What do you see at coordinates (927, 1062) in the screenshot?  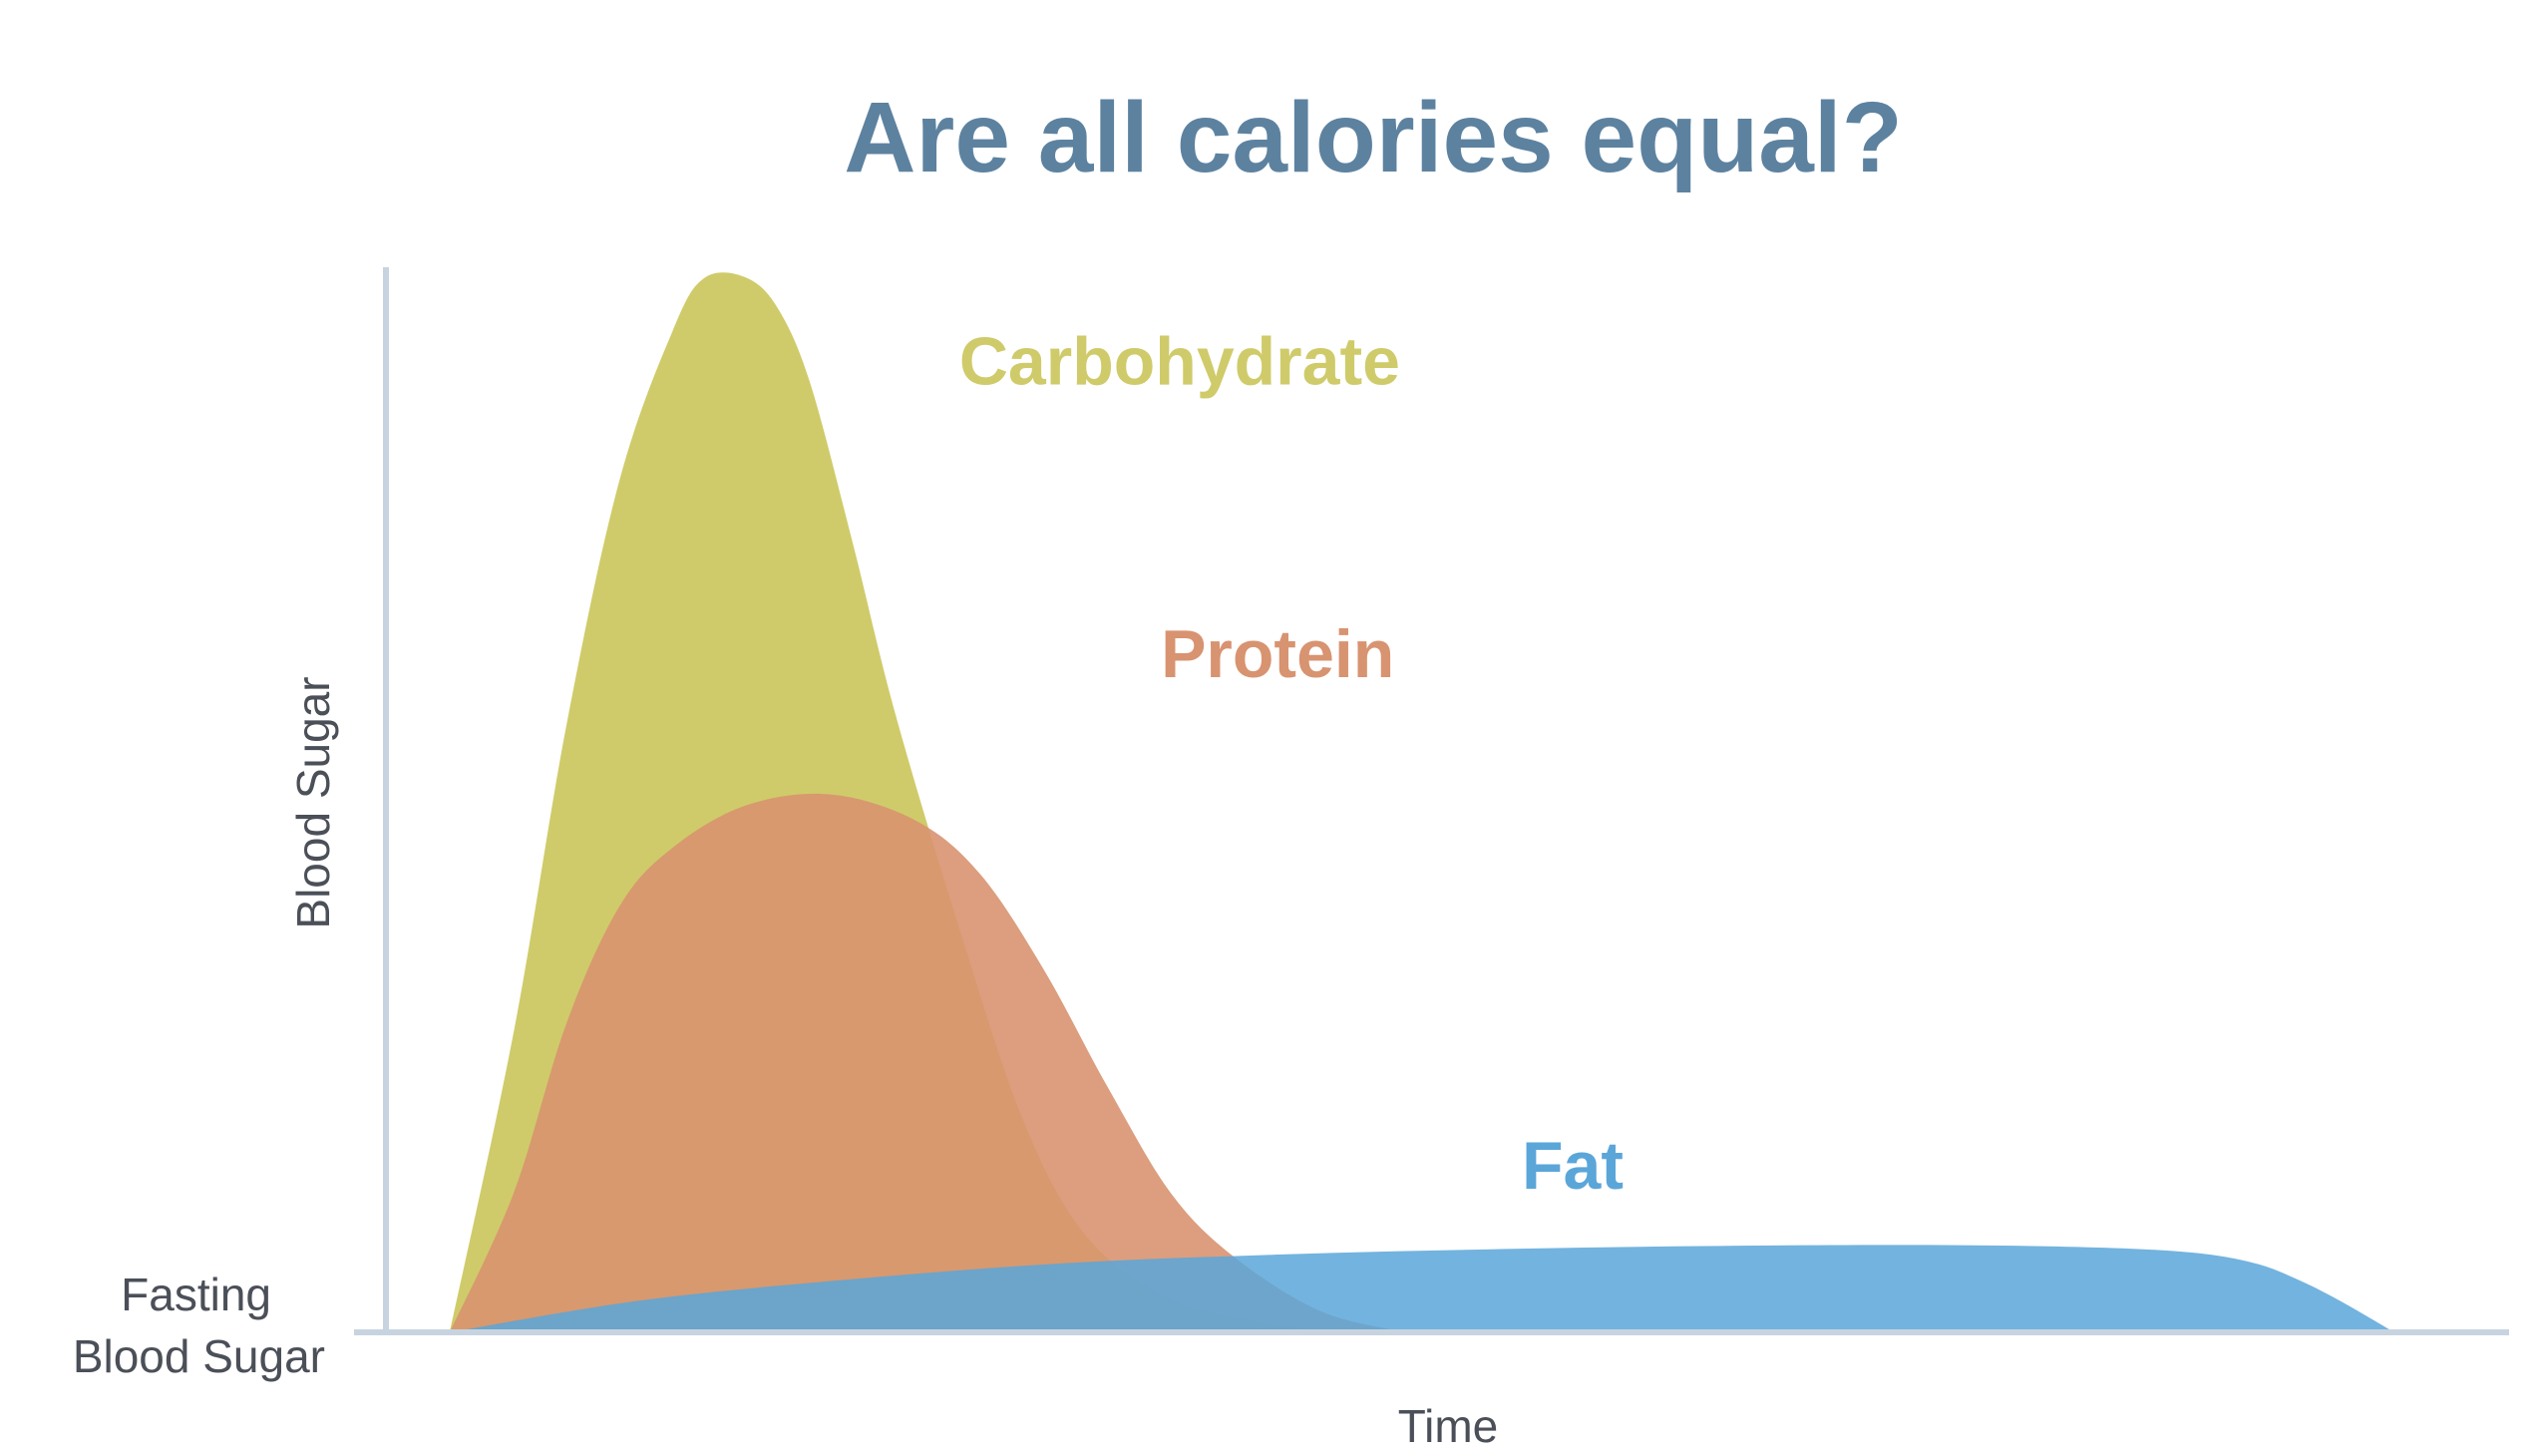 I see `area-protein` at bounding box center [927, 1062].